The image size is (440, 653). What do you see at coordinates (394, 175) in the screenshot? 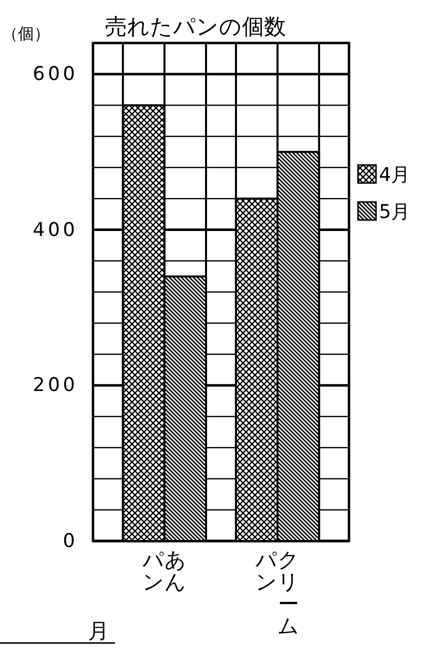
I see `legend-label: 4月` at bounding box center [394, 175].